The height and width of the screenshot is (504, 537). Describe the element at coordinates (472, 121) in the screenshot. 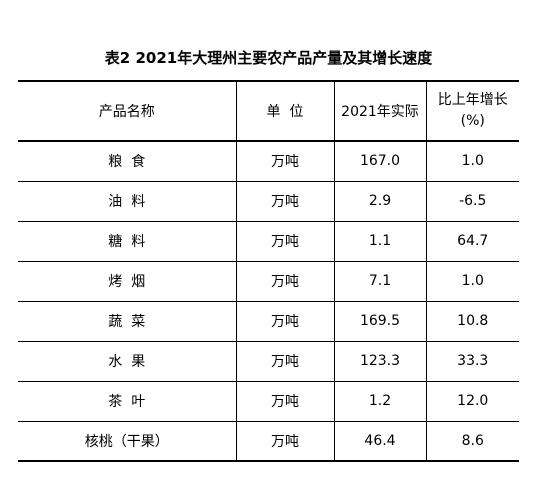

I see `header-growth-line2: (%)` at that location.